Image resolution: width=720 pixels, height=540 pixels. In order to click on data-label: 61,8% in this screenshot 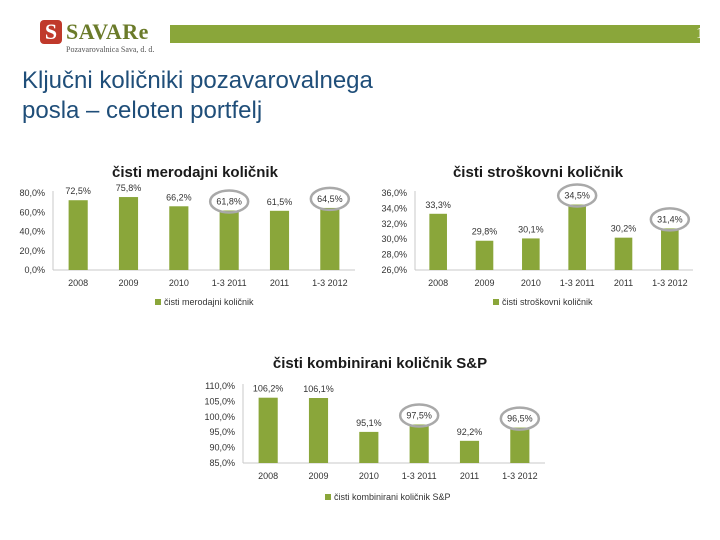, I will do `click(229, 202)`.